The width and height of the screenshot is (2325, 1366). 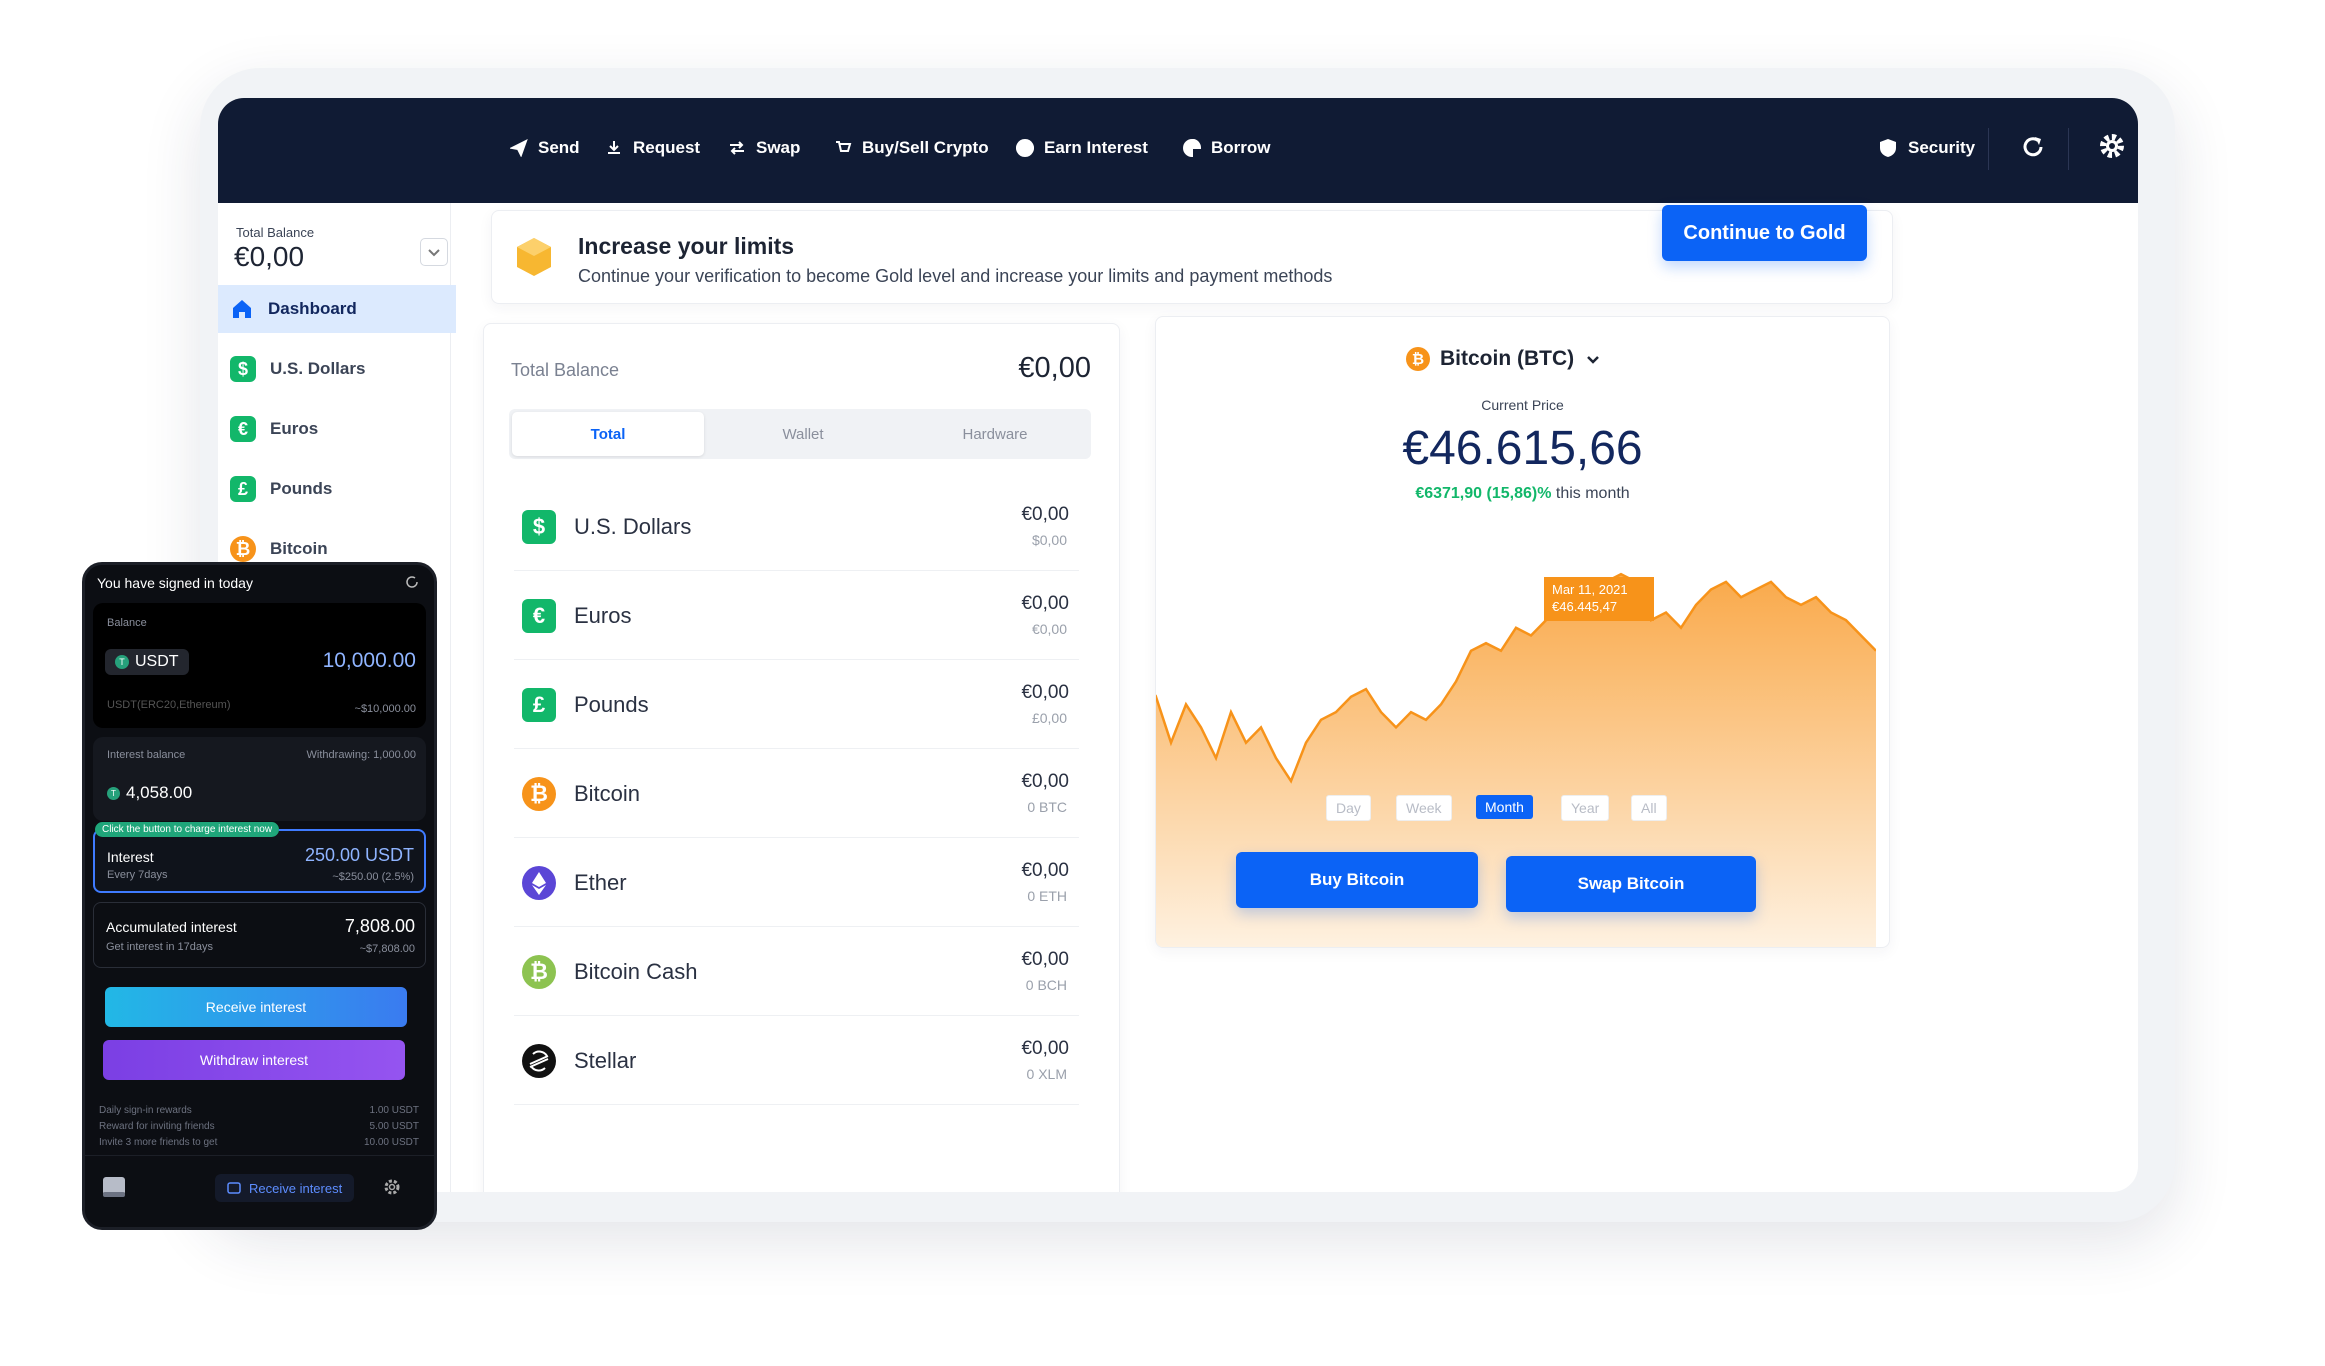 I want to click on nav-item: Request, so click(x=652, y=148).